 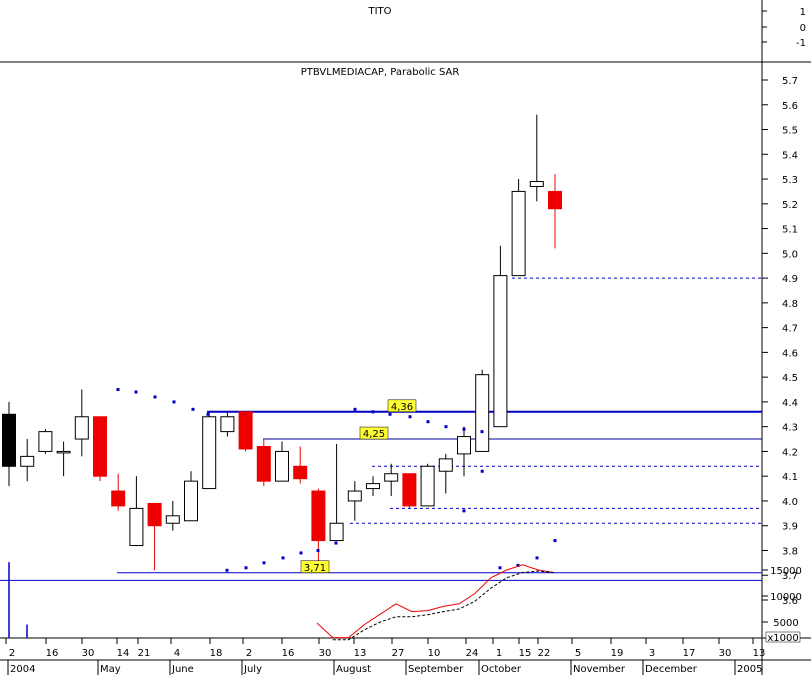 I want to click on price-axis-label: 5.1, so click(x=790, y=230).